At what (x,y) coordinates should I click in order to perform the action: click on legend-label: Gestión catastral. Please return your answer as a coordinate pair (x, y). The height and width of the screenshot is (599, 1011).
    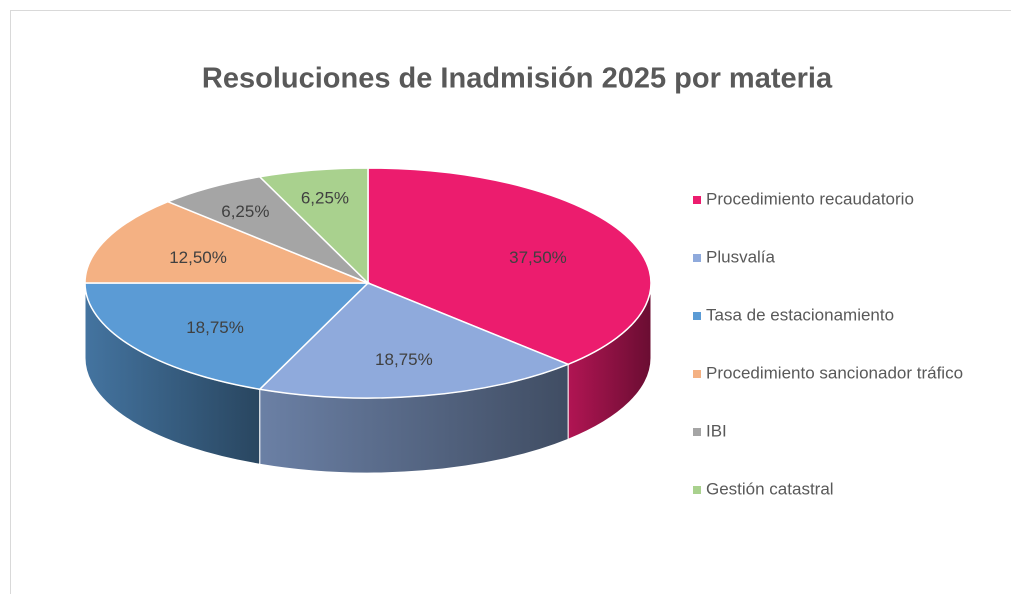
    Looking at the image, I should click on (770, 488).